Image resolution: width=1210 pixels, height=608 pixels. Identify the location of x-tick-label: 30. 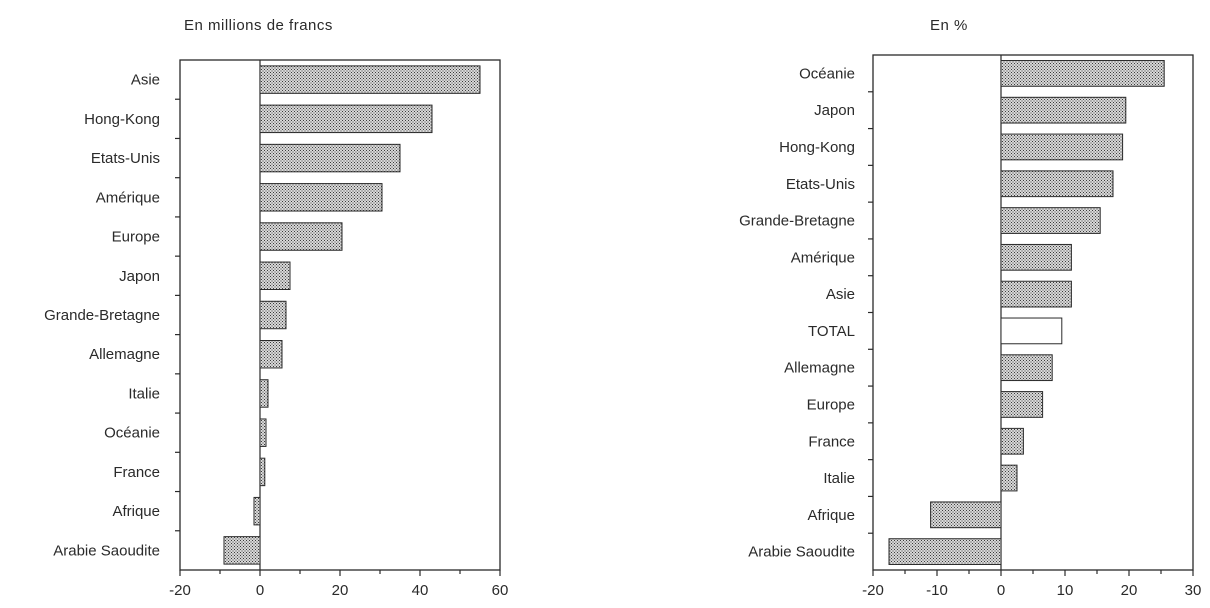
(1193, 590).